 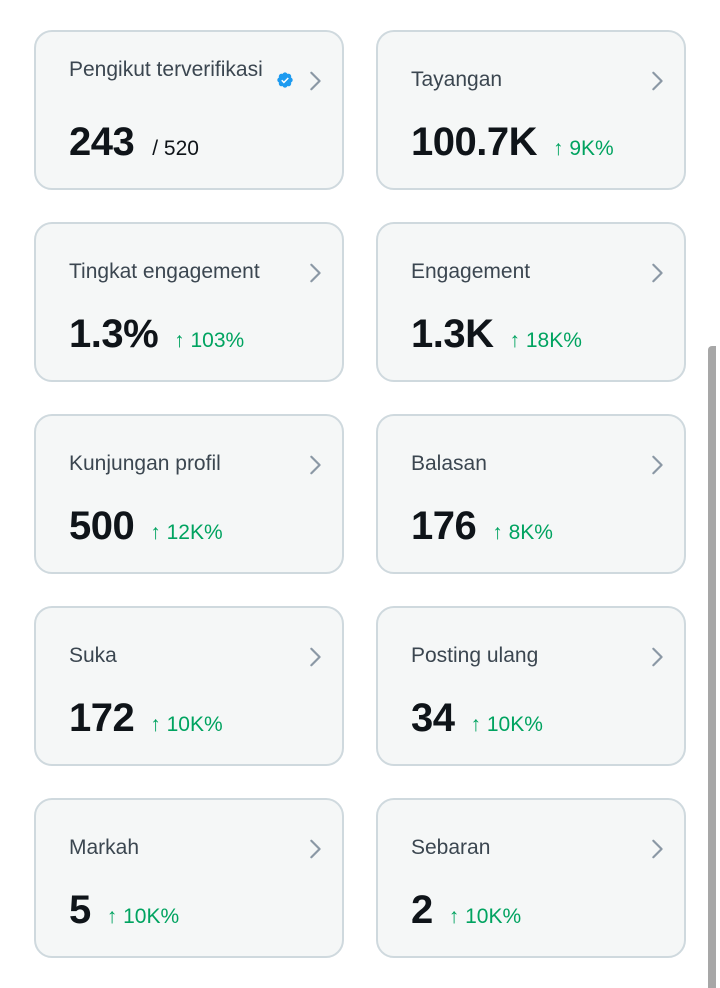 What do you see at coordinates (209, 340) in the screenshot?
I see `metric-change: ↑ 103%` at bounding box center [209, 340].